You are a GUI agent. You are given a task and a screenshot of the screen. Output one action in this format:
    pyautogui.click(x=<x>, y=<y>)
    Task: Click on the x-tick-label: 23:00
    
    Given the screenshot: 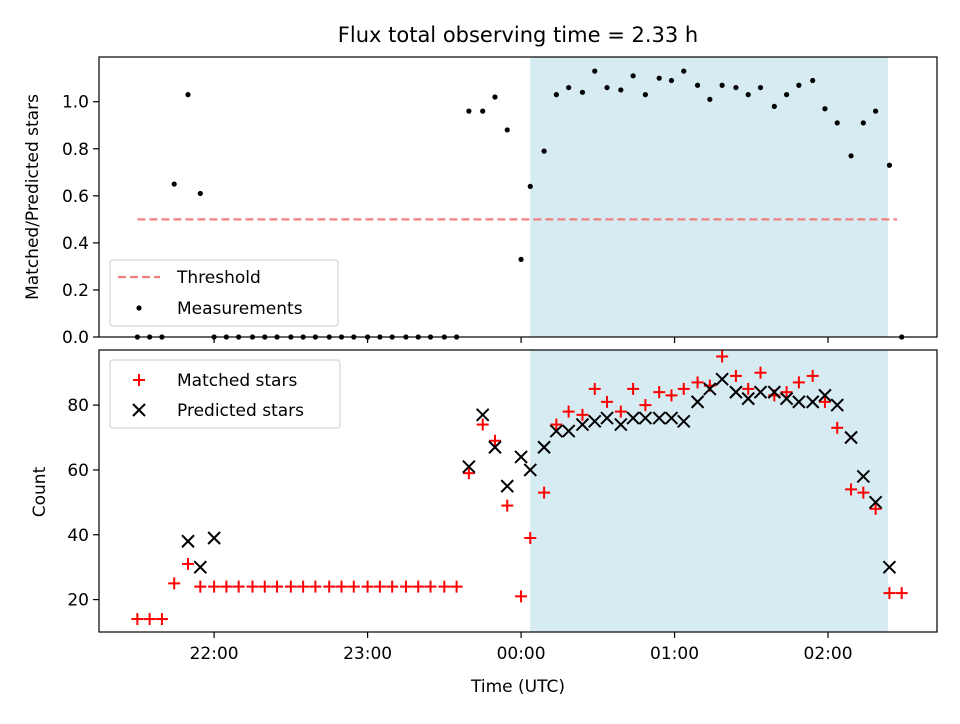 What is the action you would take?
    pyautogui.click(x=367, y=654)
    